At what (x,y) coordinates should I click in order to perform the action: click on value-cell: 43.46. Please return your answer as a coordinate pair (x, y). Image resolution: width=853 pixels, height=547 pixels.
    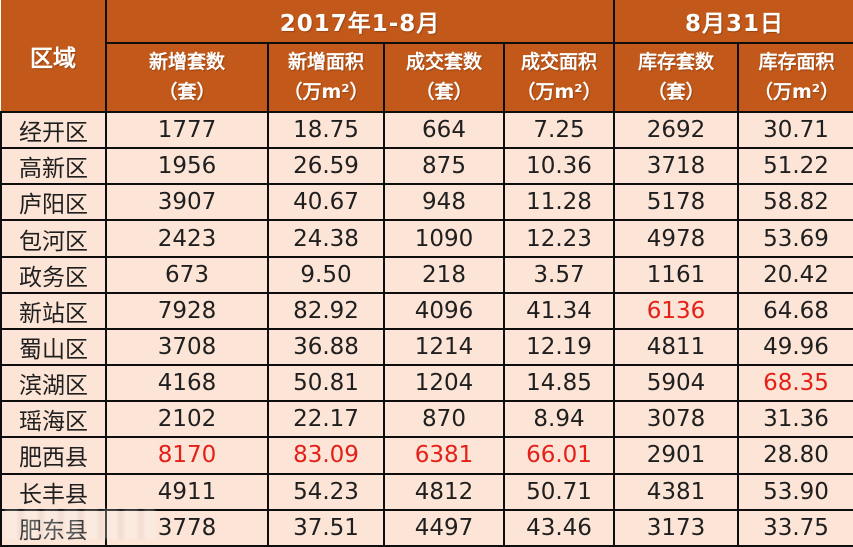
    Looking at the image, I should click on (559, 527).